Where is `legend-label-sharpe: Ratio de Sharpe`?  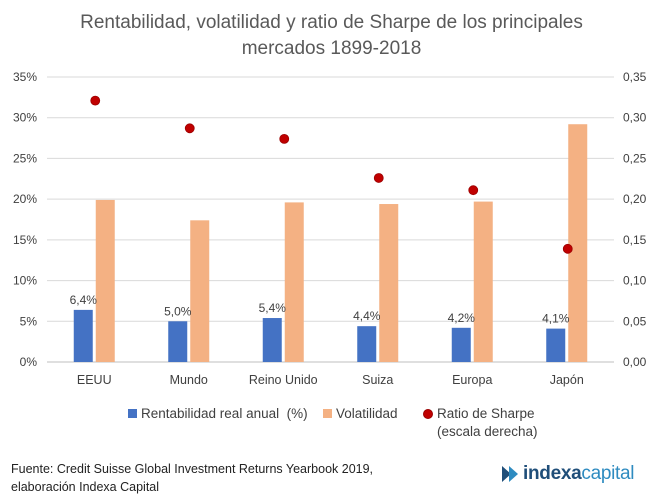 legend-label-sharpe: Ratio de Sharpe is located at coordinates (486, 413).